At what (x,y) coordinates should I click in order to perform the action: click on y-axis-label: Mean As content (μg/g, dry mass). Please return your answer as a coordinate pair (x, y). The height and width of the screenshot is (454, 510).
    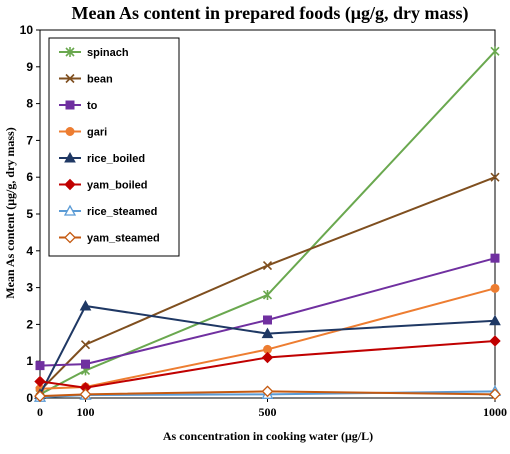
    Looking at the image, I should click on (10, 212).